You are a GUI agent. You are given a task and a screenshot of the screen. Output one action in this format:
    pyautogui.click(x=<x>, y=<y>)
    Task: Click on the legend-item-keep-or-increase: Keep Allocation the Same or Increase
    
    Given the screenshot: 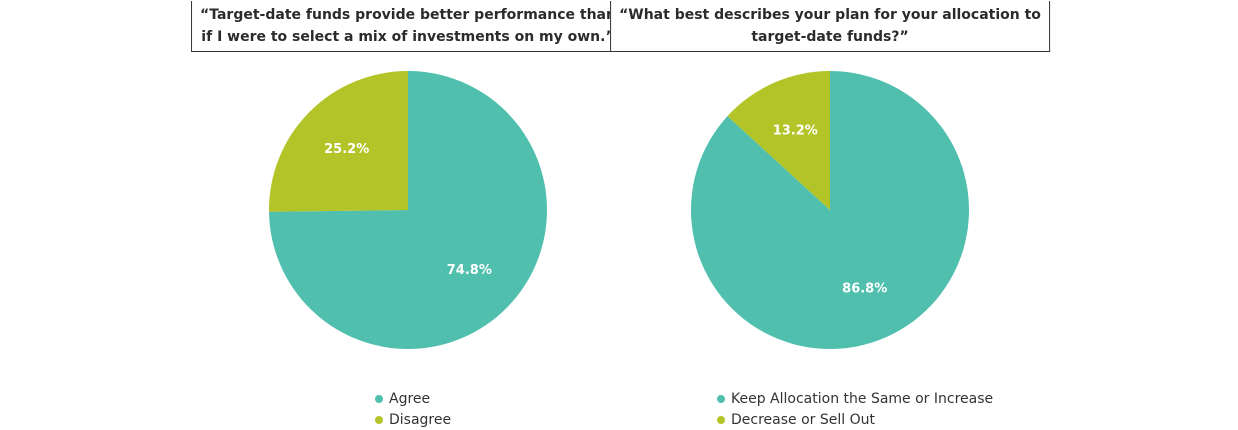 What is the action you would take?
    pyautogui.click(x=855, y=398)
    